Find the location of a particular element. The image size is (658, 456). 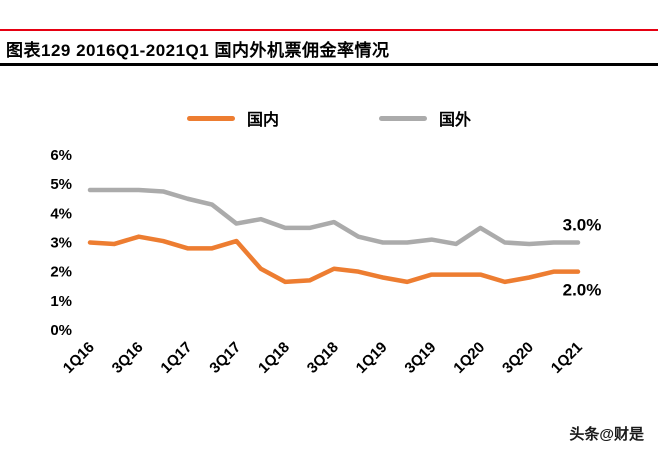

x-axis-tick-label: 1Q17 is located at coordinates (176, 358).